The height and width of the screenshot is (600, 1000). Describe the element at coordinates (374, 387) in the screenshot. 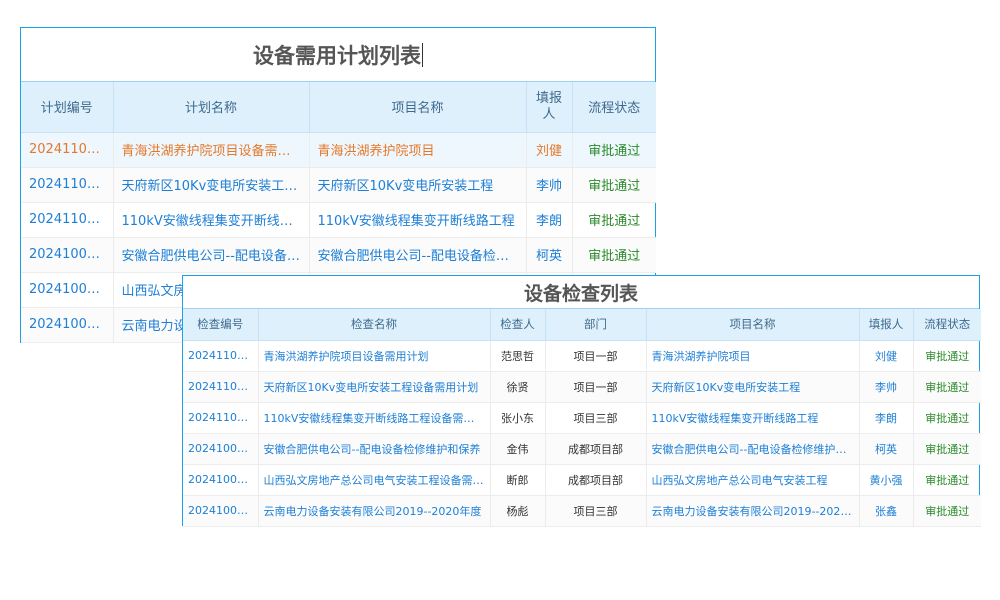

I see `cell-inspection-name: 天府新区10Kv变电所安装工程设备需用计划` at that location.